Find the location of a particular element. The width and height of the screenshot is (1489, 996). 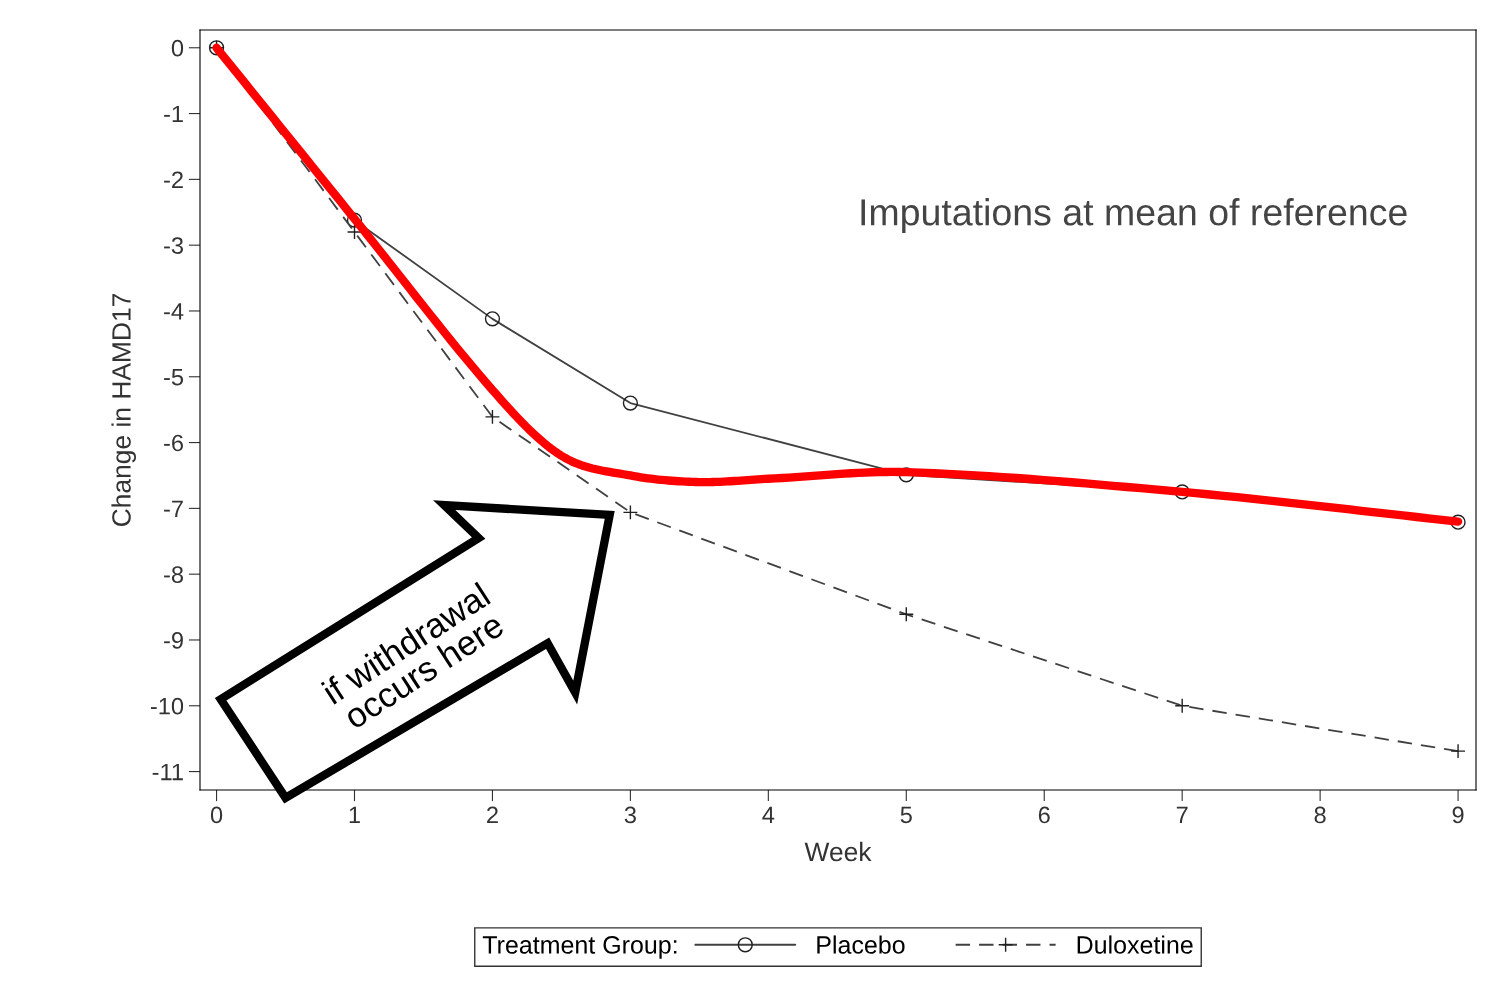

x-axis-title: Week is located at coordinates (838, 851).